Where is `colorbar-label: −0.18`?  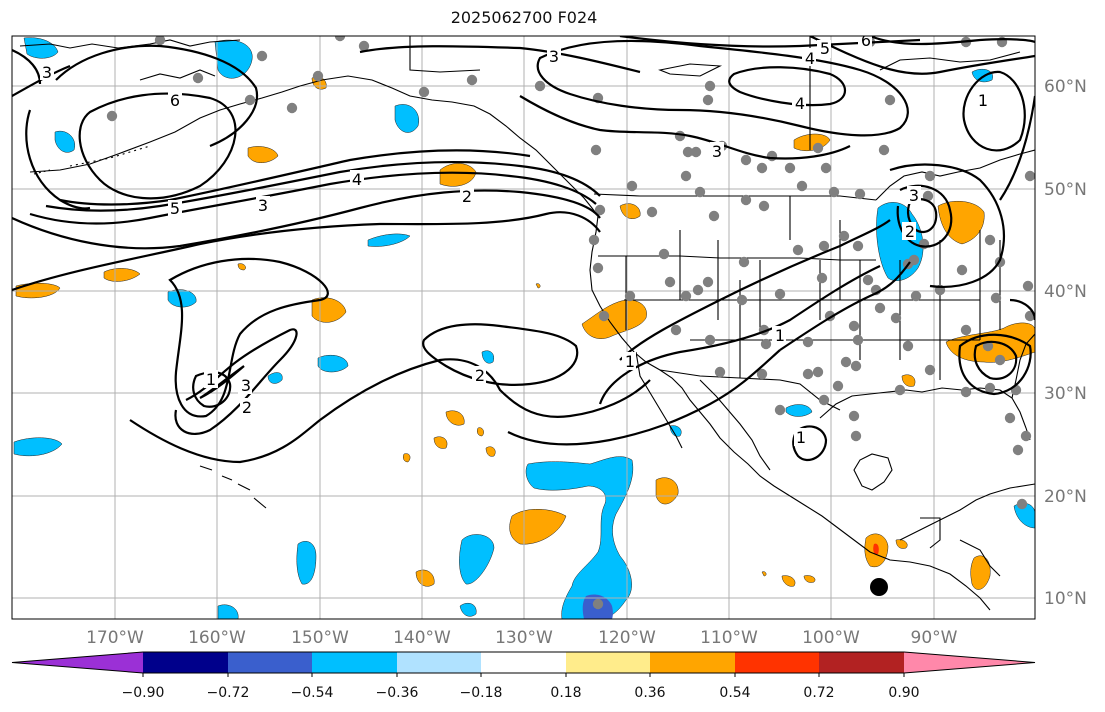 colorbar-label: −0.18 is located at coordinates (481, 693).